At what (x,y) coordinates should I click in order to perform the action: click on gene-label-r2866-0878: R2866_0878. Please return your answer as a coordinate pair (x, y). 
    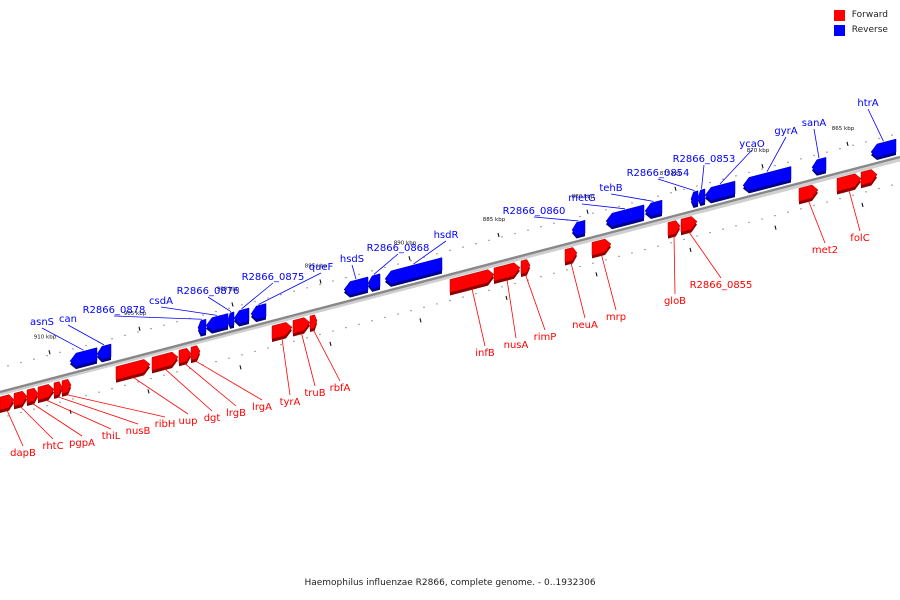
    Looking at the image, I should click on (114, 310).